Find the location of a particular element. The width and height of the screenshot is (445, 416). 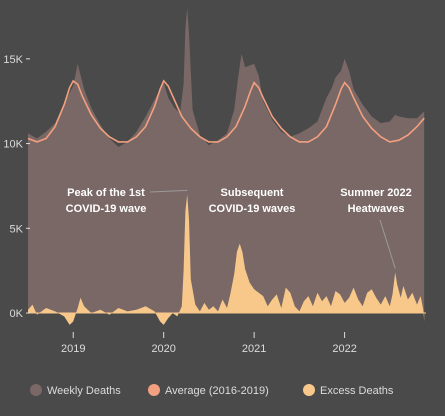

legend-item: Weekly Deaths is located at coordinates (75, 390).